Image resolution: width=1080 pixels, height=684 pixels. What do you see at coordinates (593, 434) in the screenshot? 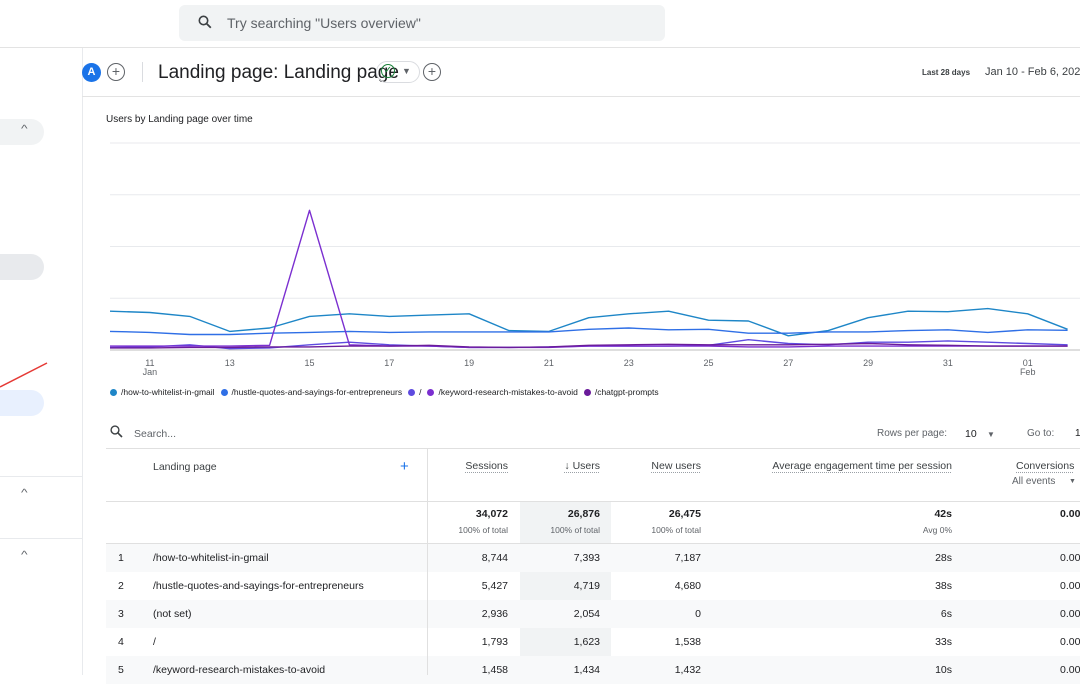
I see `table-search-row: Search... Rows per page: 10 ▼ Go to: 1` at bounding box center [593, 434].